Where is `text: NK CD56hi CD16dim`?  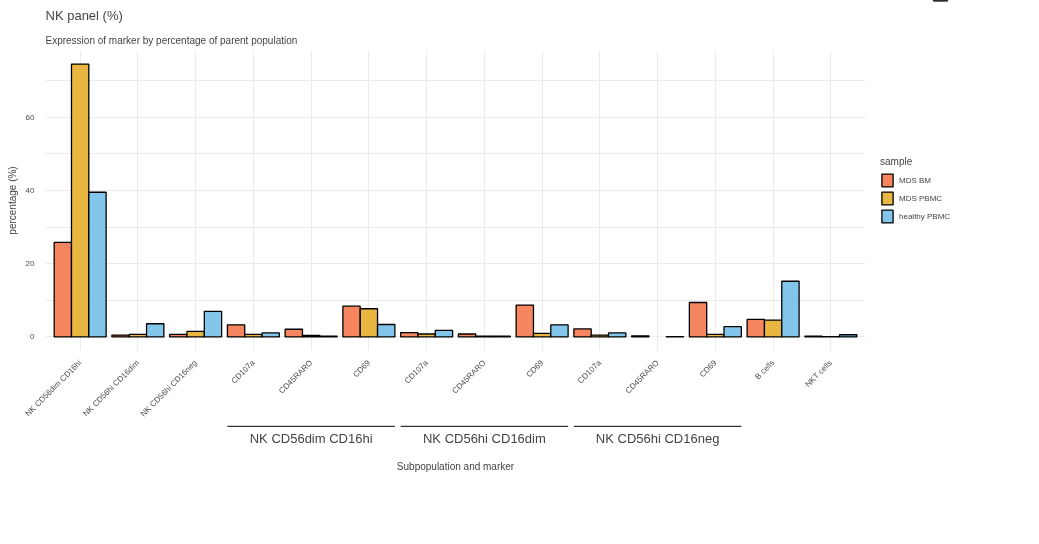
text: NK CD56hi CD16dim is located at coordinates (484, 438).